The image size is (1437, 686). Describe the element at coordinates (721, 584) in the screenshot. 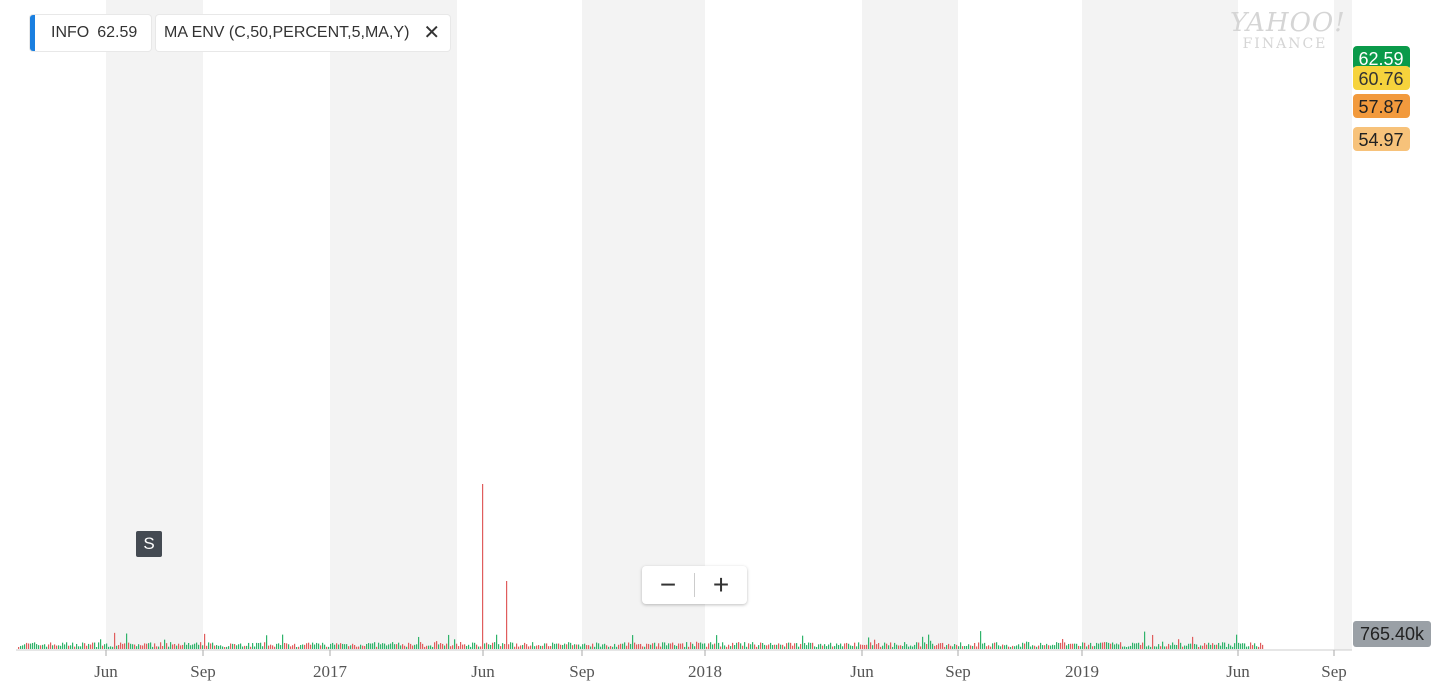

I see `zoom-in-button: +` at that location.